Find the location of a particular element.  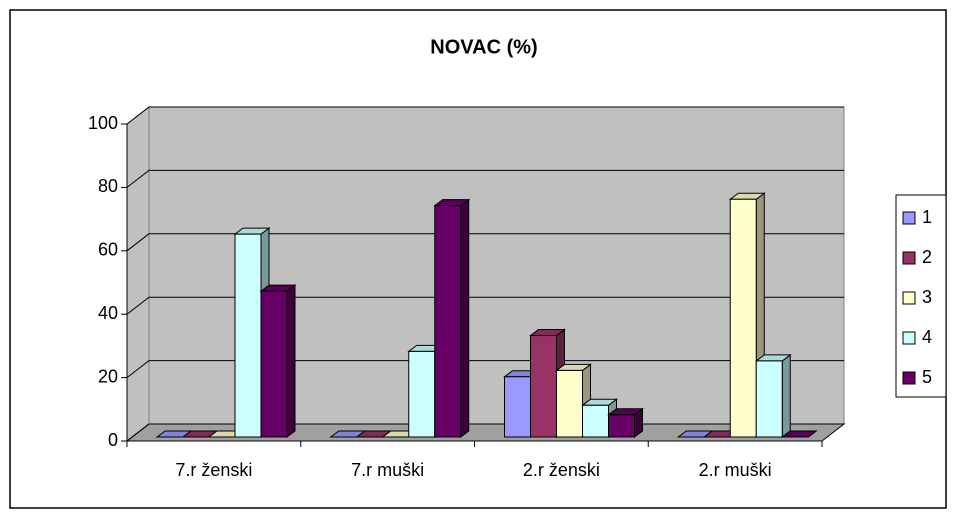

legend-label: 2 is located at coordinates (927, 257).